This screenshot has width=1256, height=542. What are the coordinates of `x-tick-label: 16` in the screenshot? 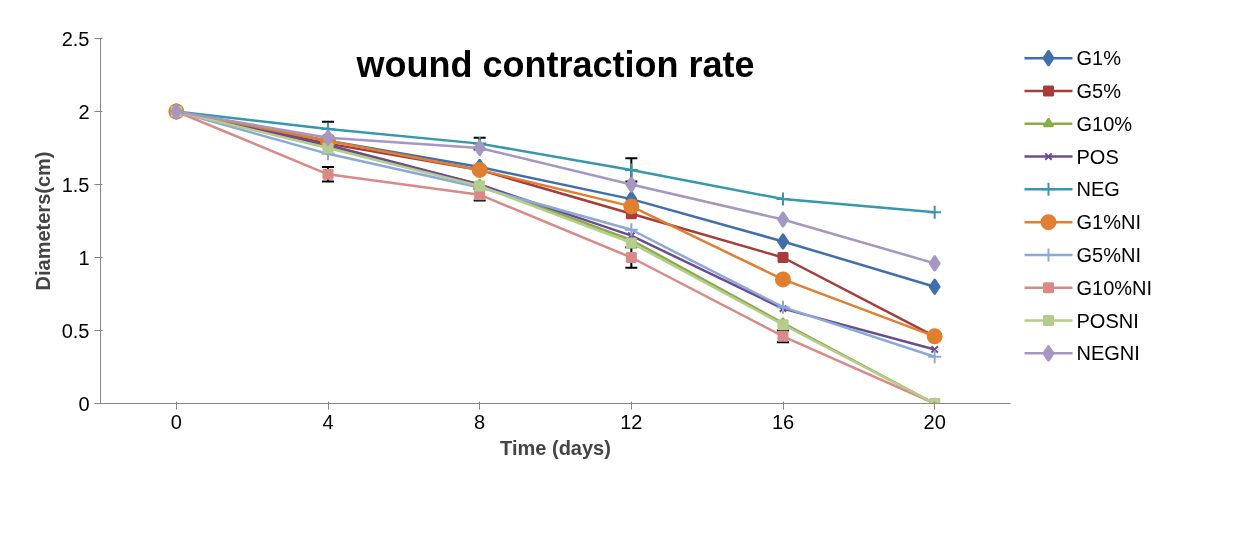 It's located at (783, 421).